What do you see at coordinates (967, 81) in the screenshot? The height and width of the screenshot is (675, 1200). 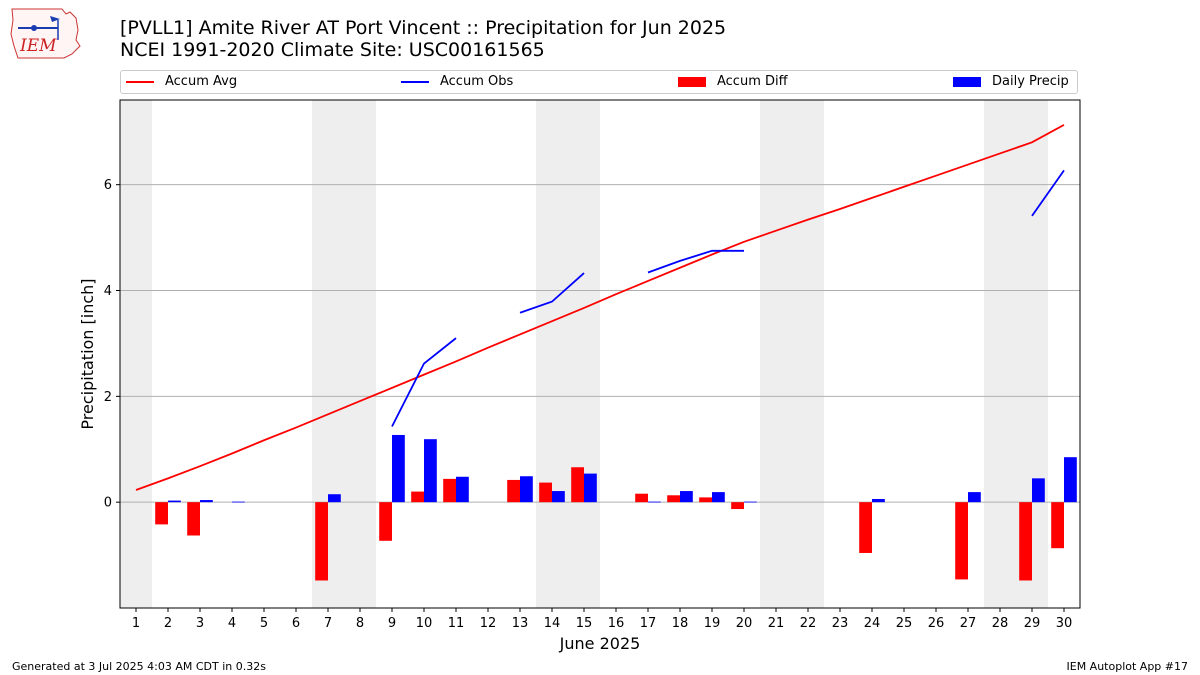 I see `legend-swatch-daily-precip` at bounding box center [967, 81].